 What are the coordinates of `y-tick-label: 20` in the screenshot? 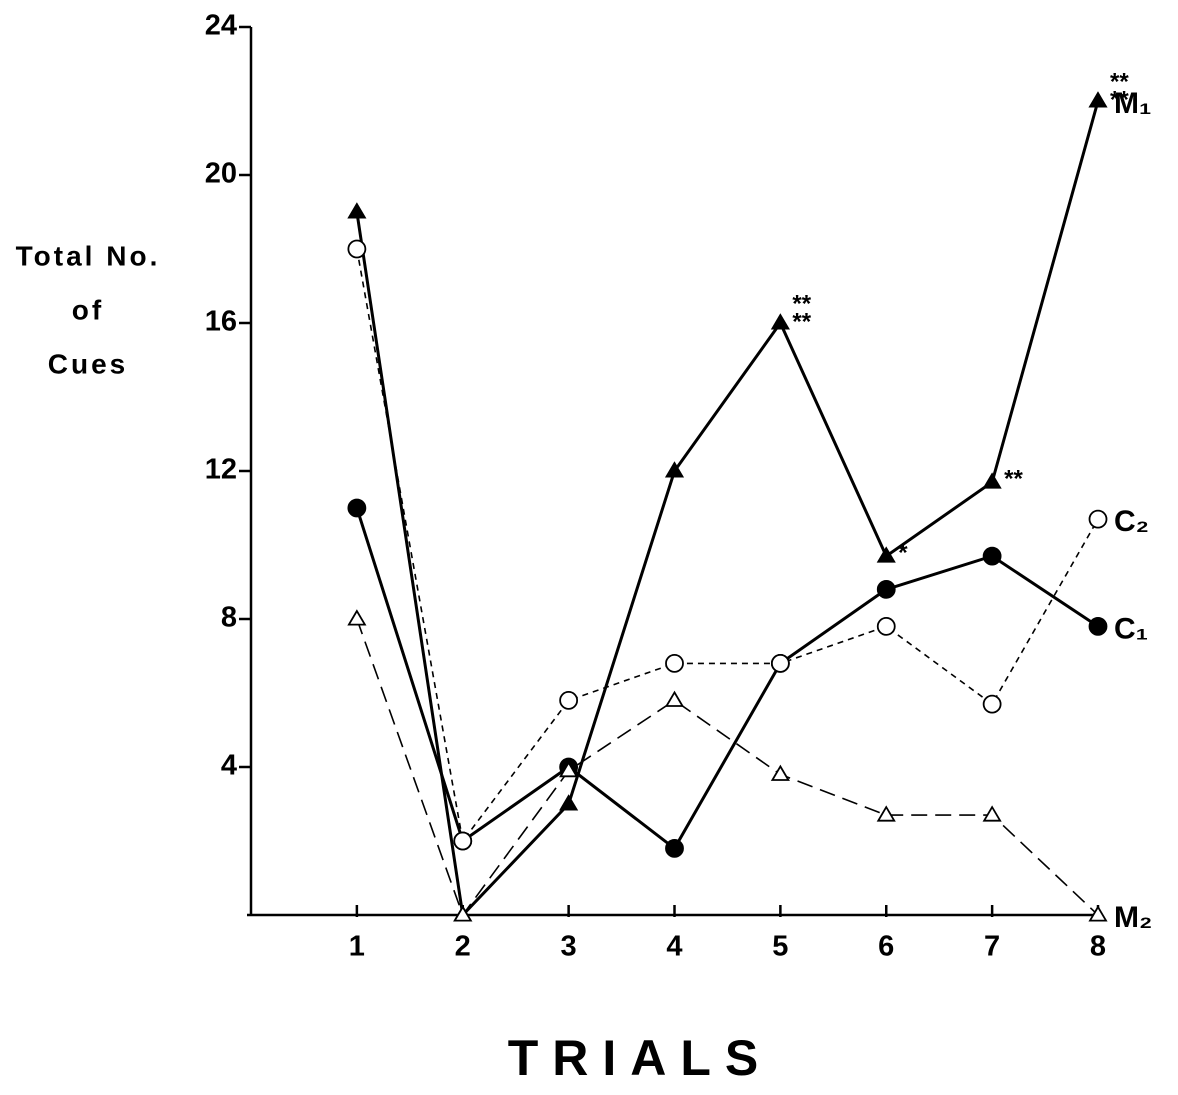 It's located at (221, 174).